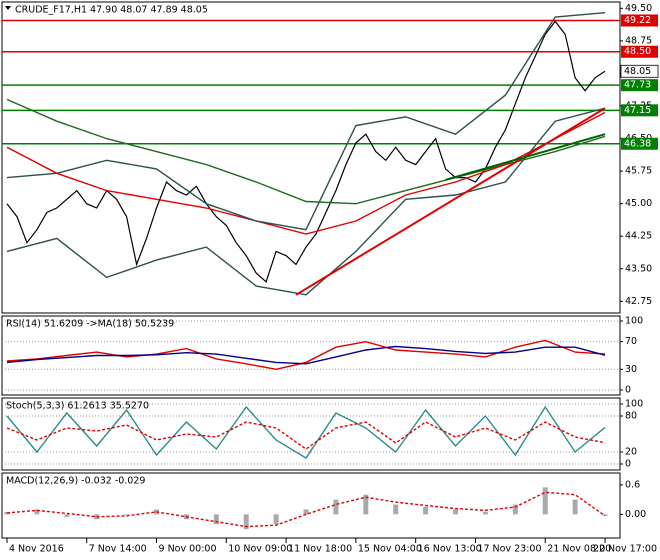  I want to click on y-tick-label: 44.25, so click(638, 236).